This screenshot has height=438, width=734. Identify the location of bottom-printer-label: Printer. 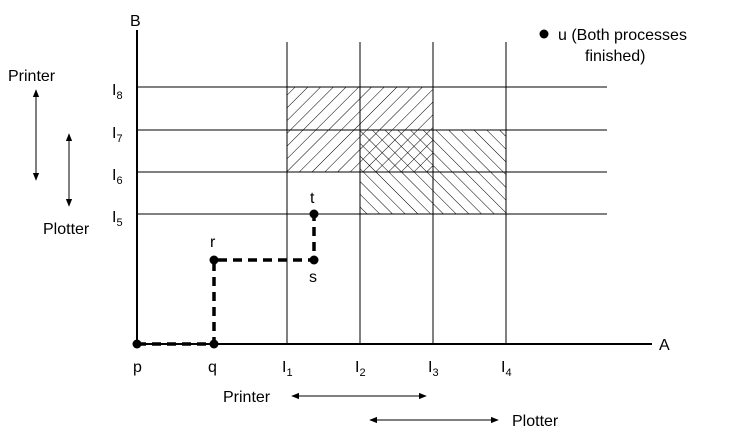
(247, 397).